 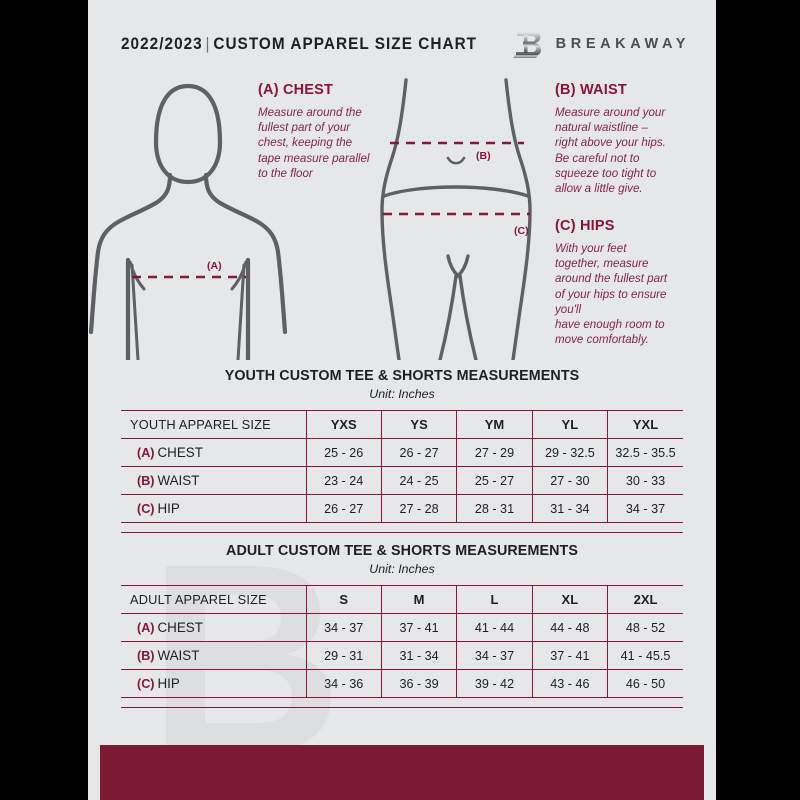 I want to click on youth-size-header-1: YXS, so click(x=343, y=424).